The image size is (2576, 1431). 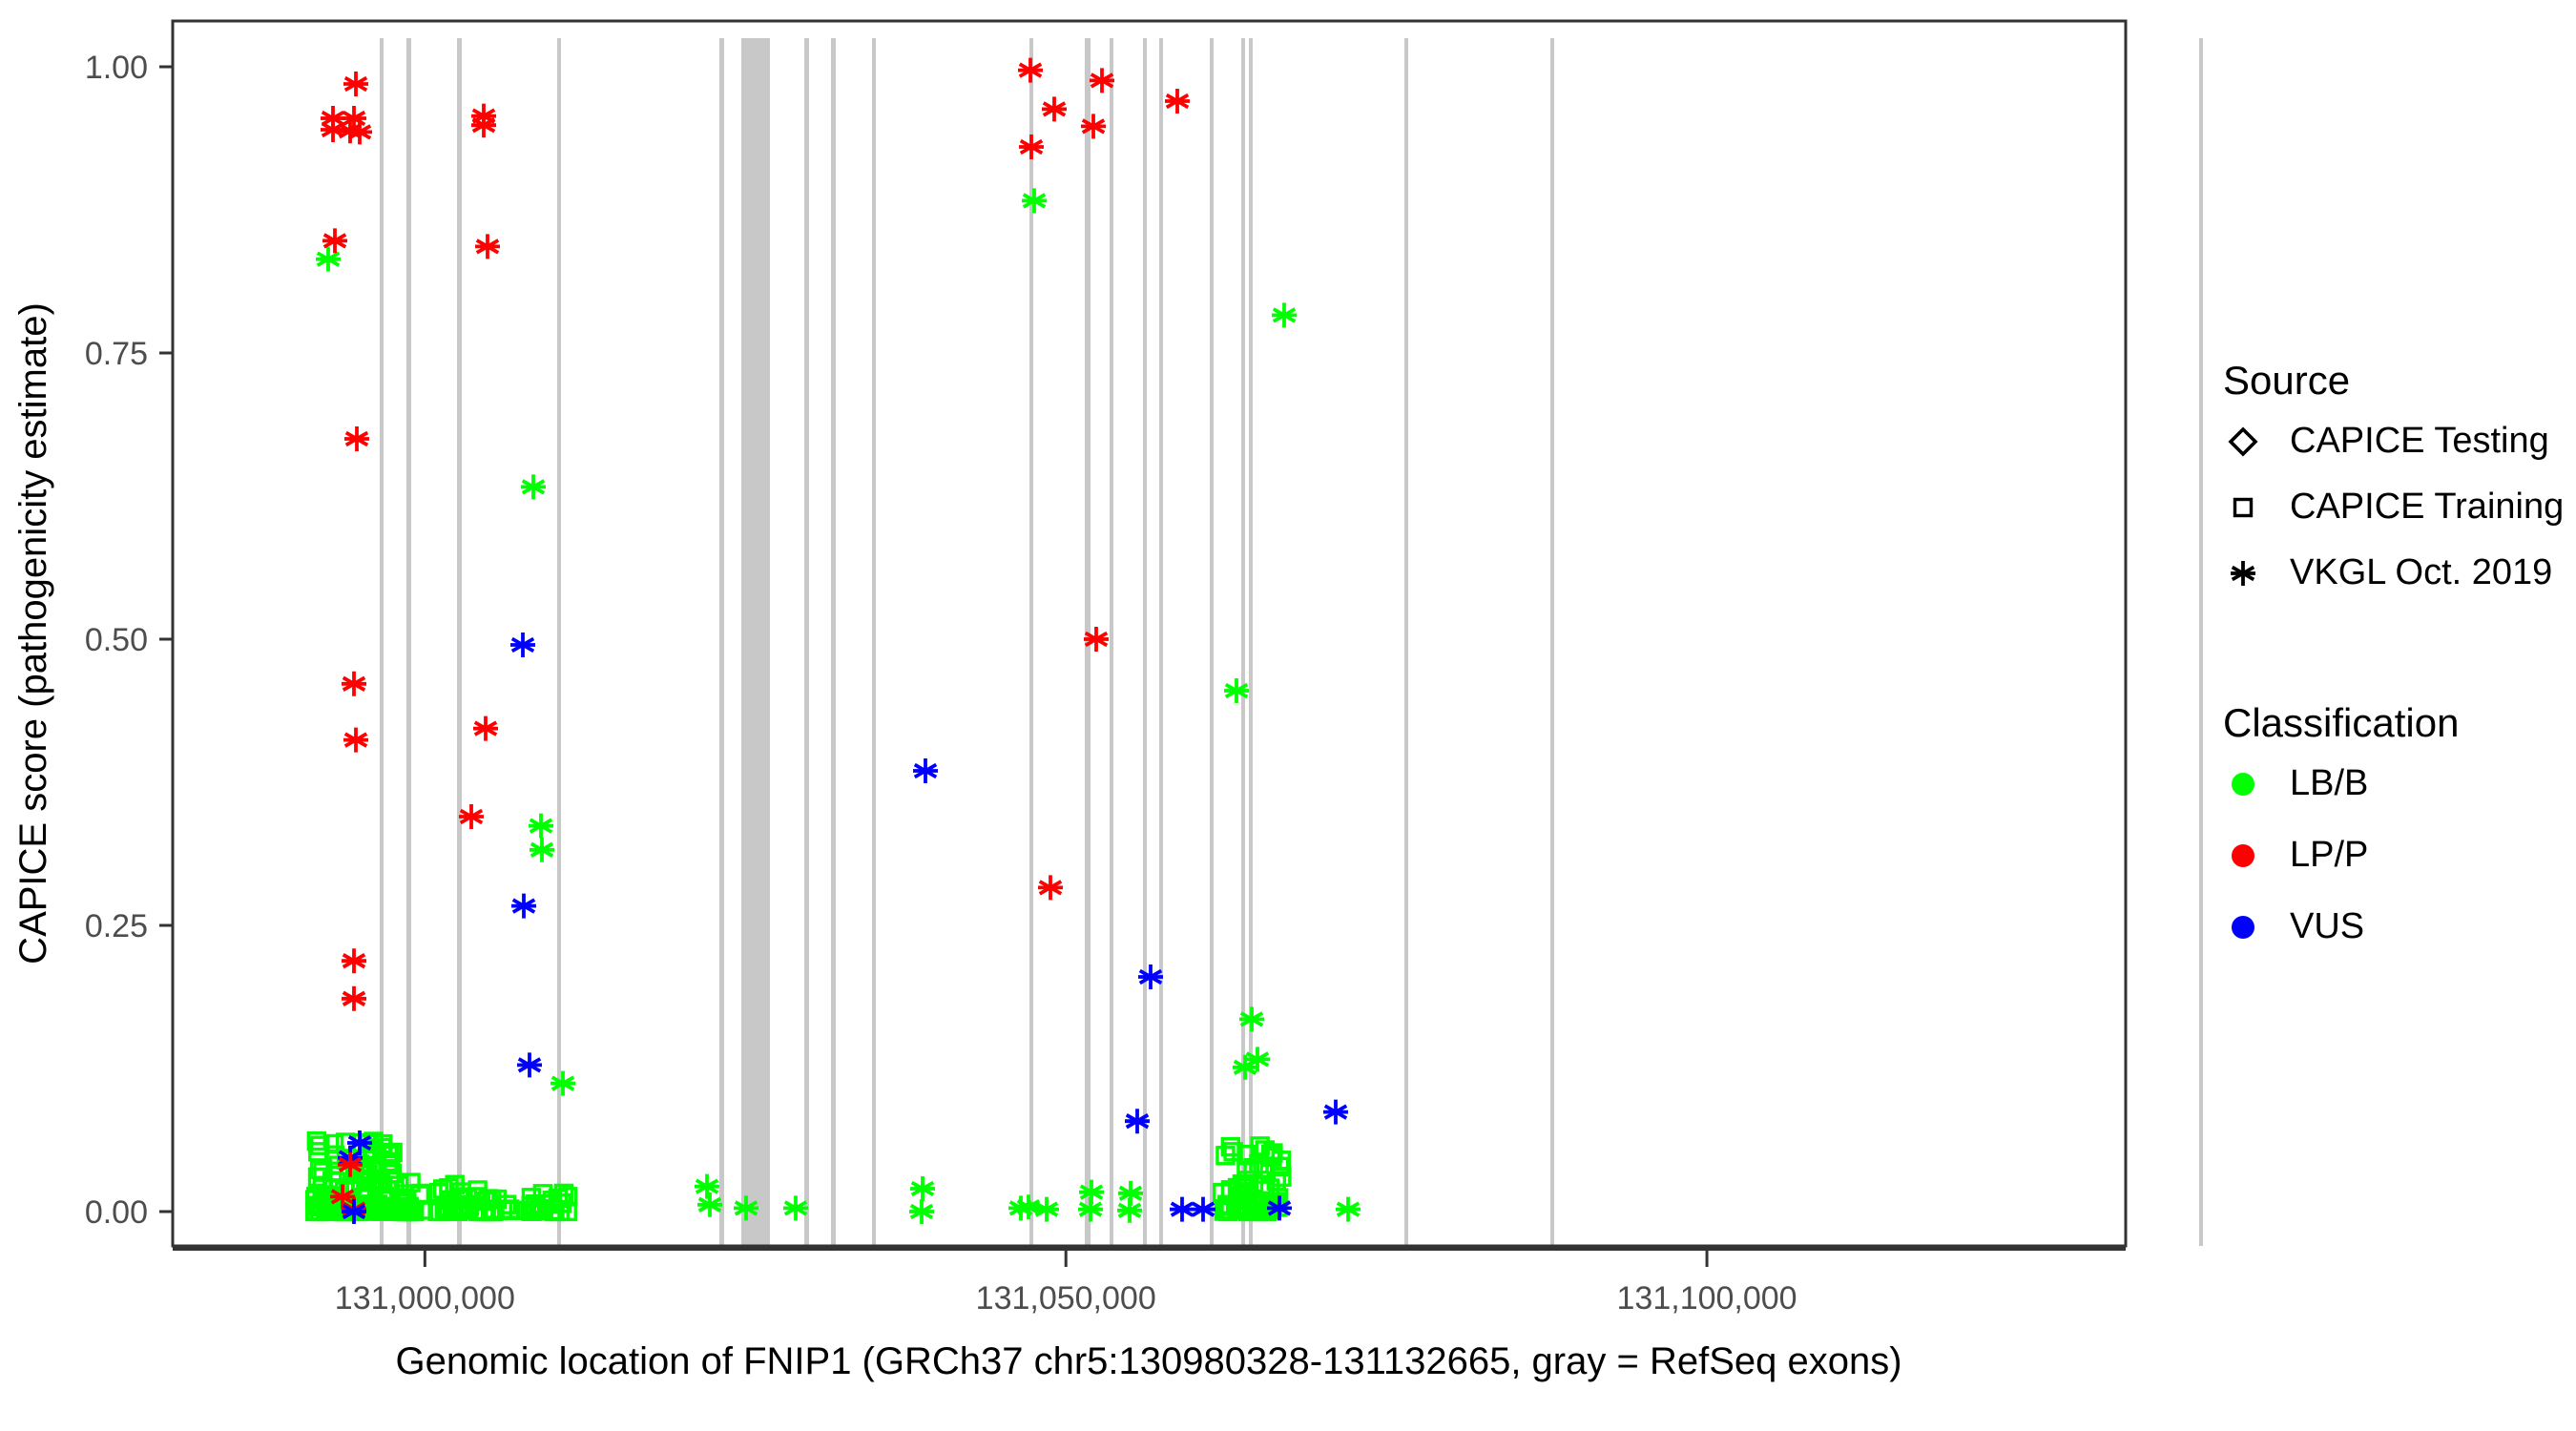 I want to click on x-tick-label: 131,000,000, so click(x=425, y=1298).